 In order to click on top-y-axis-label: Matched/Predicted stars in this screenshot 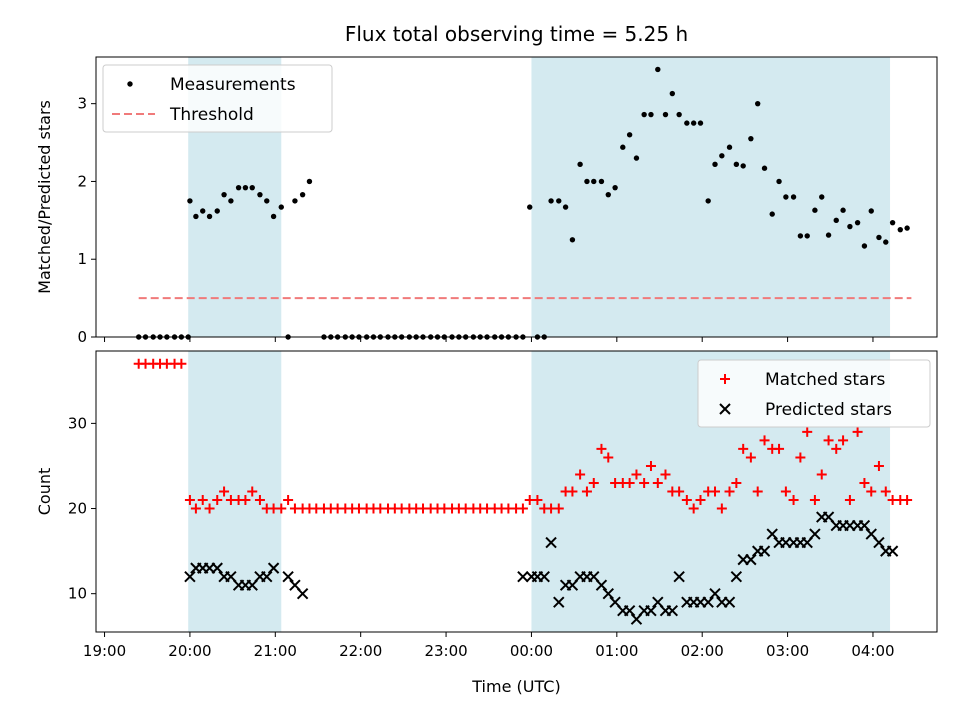, I will do `click(44, 197)`.